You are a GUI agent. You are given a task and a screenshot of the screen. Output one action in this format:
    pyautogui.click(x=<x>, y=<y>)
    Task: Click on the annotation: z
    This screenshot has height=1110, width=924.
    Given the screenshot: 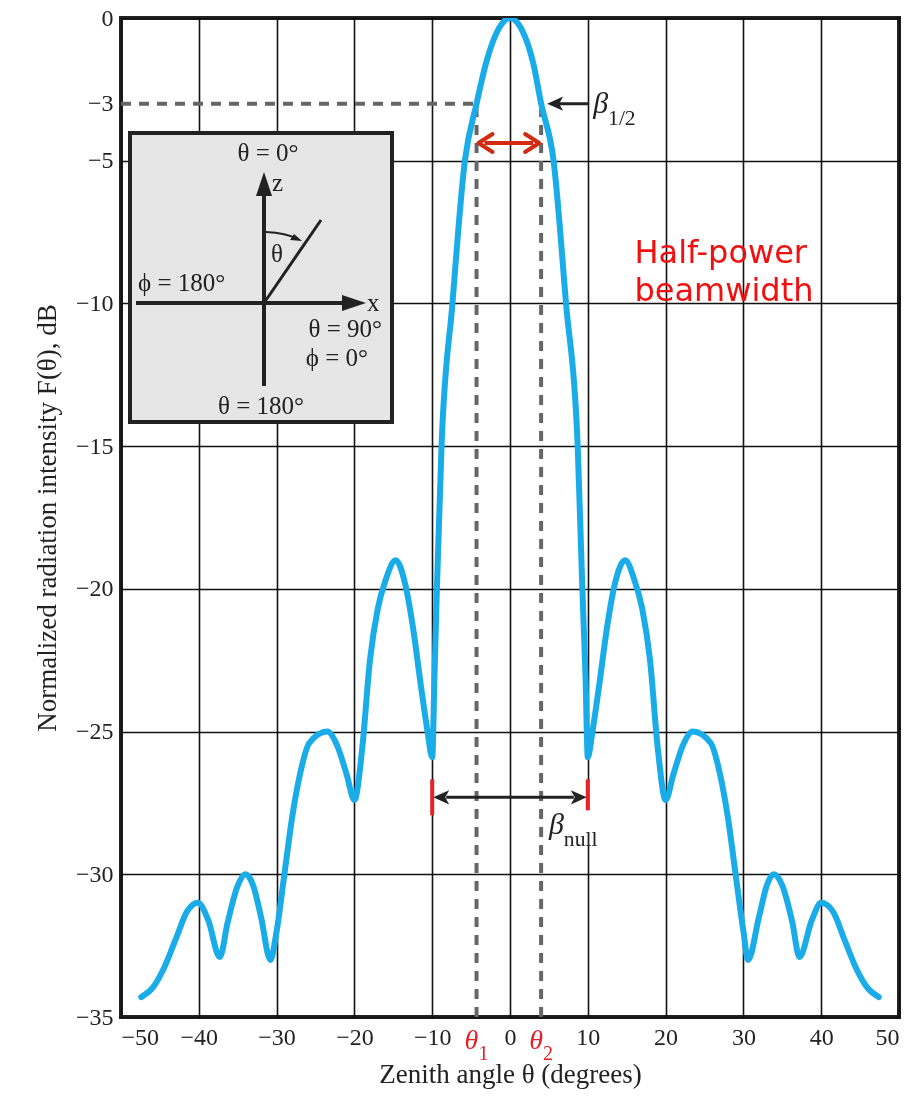 What is the action you would take?
    pyautogui.click(x=278, y=182)
    